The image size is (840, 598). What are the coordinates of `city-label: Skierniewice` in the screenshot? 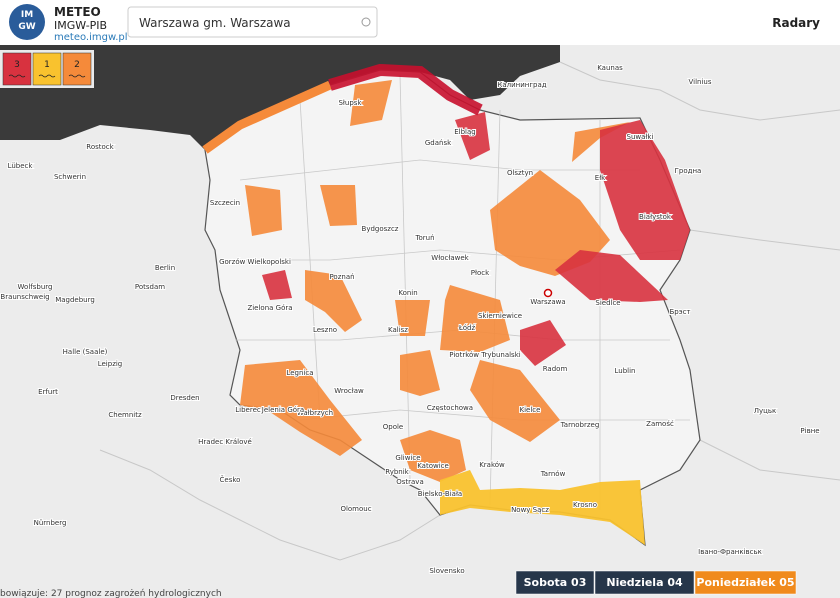 It's located at (500, 316).